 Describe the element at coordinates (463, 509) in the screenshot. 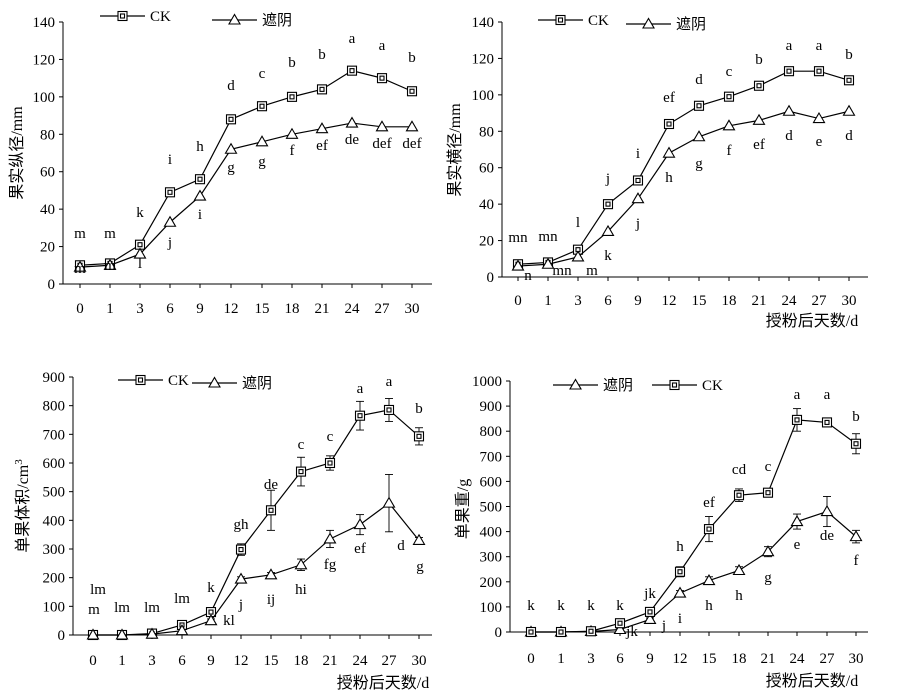

I see `y-axis-label: 单果重/g` at that location.